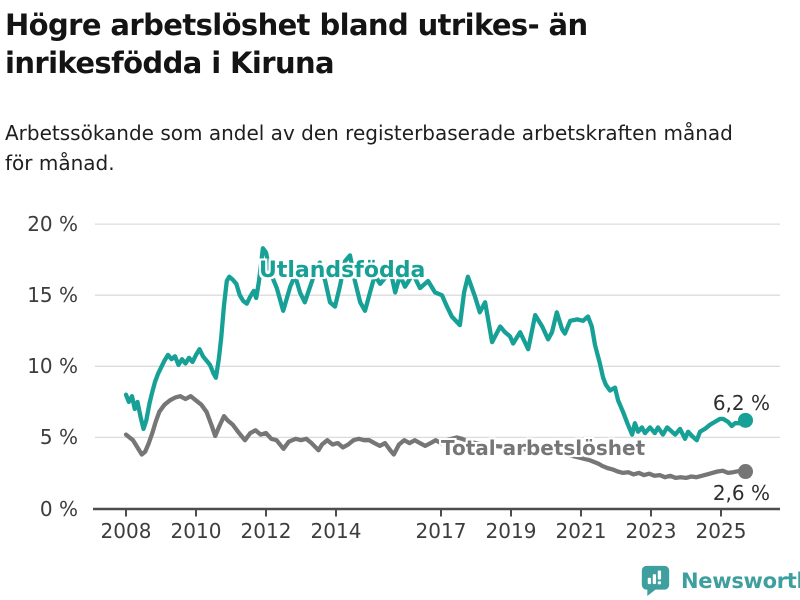  Describe the element at coordinates (745, 420) in the screenshot. I see `series-end-dot-utlandsfodda` at that location.